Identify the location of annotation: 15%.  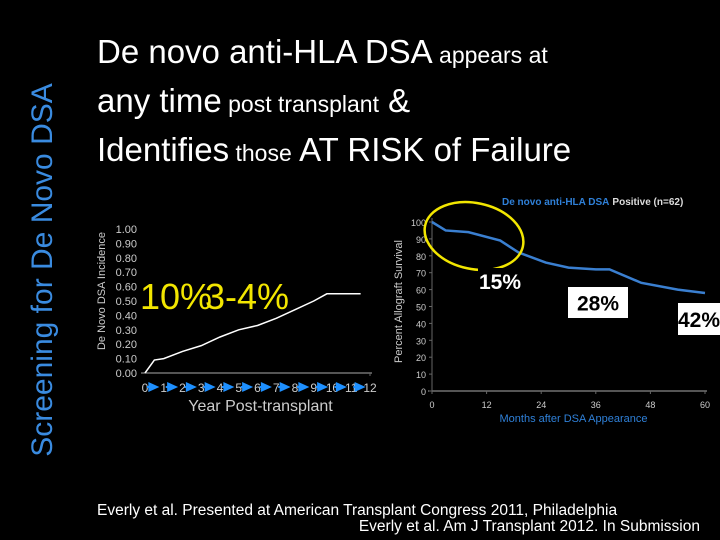
(500, 282).